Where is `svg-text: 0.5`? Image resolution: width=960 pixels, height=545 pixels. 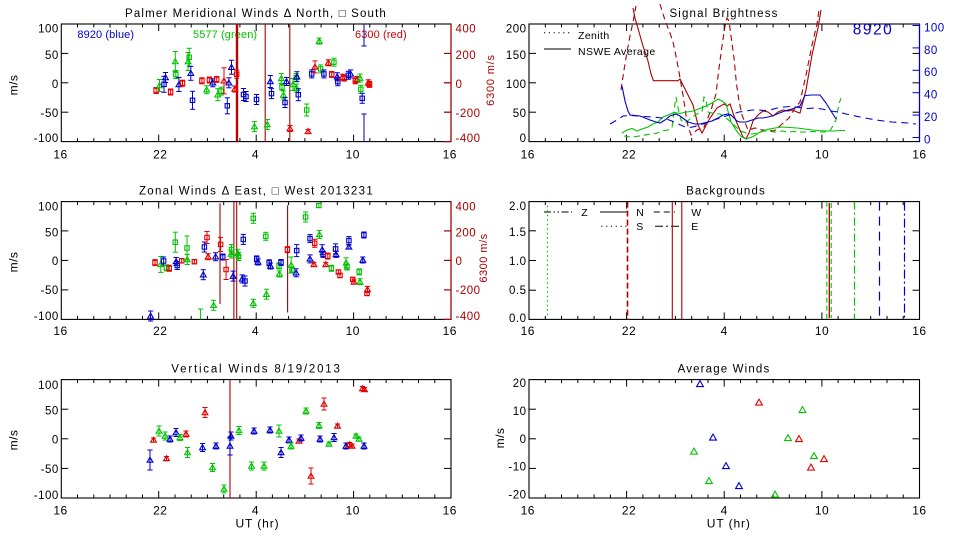 svg-text: 0.5 is located at coordinates (518, 291).